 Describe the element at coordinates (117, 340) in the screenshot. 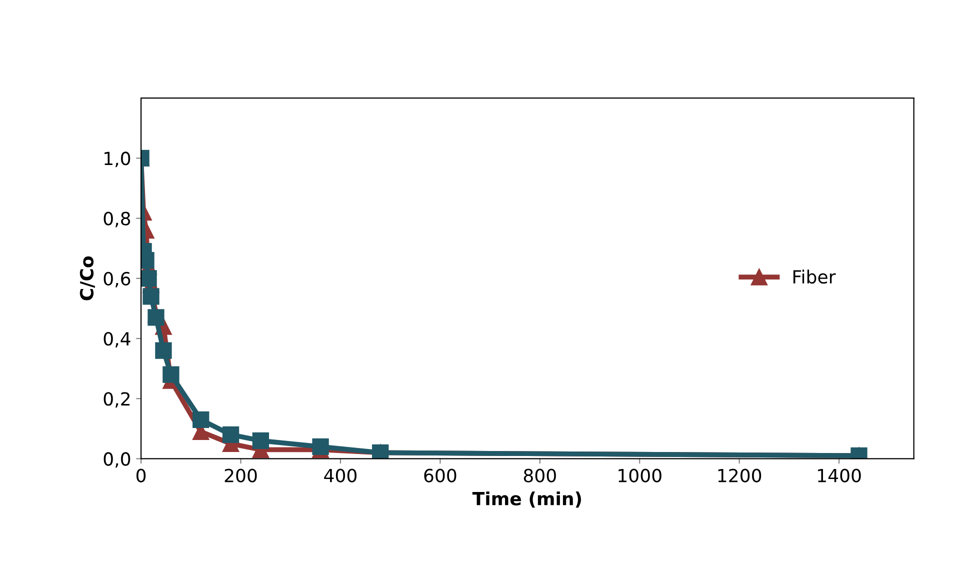

I see `y-tick-label: 0,4` at that location.